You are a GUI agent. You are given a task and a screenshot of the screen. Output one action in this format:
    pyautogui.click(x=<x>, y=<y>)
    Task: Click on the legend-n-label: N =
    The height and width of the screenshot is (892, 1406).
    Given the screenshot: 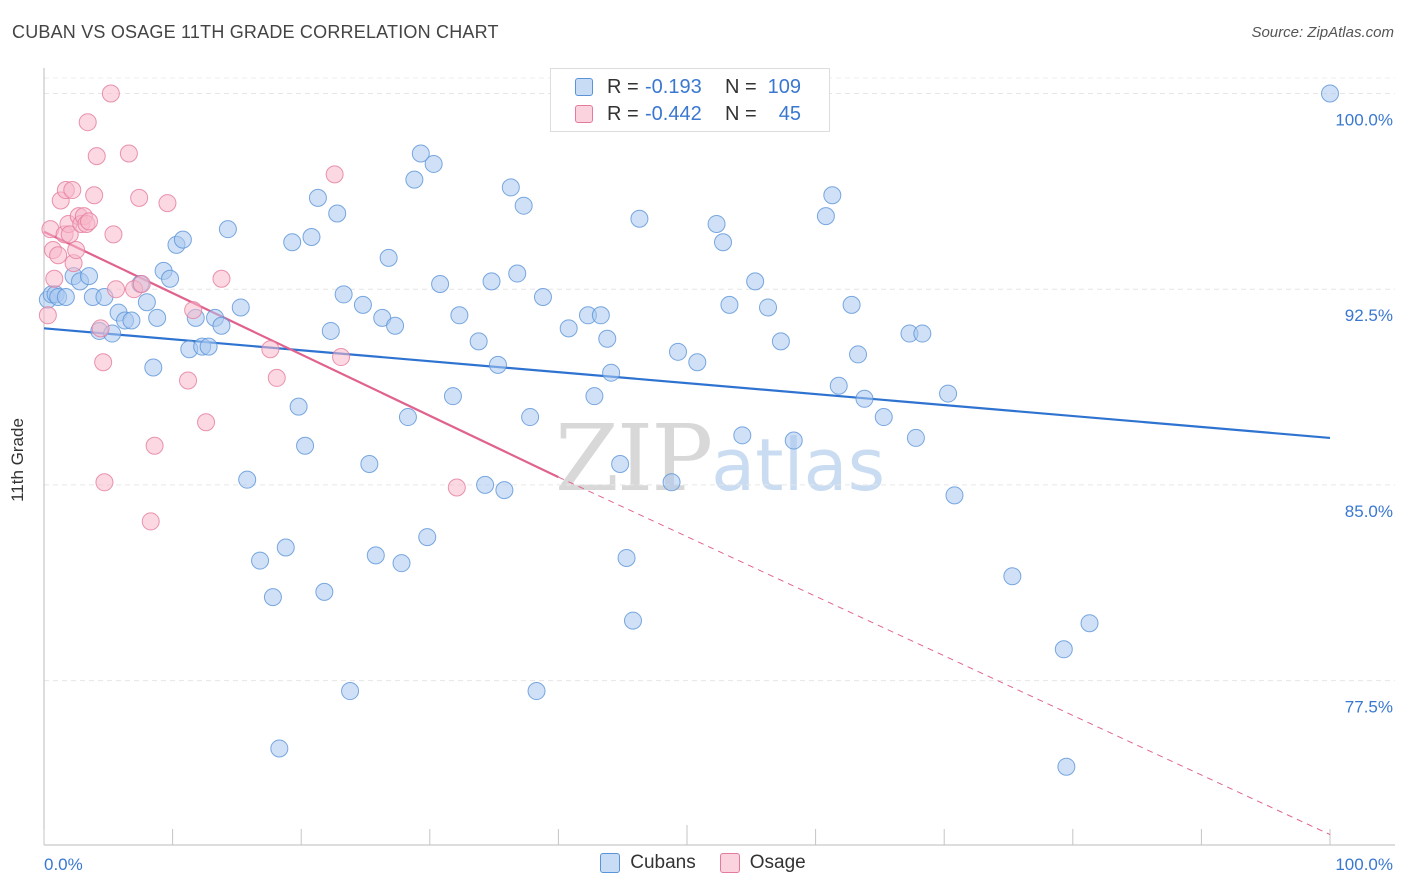 What is the action you would take?
    pyautogui.click(x=741, y=86)
    